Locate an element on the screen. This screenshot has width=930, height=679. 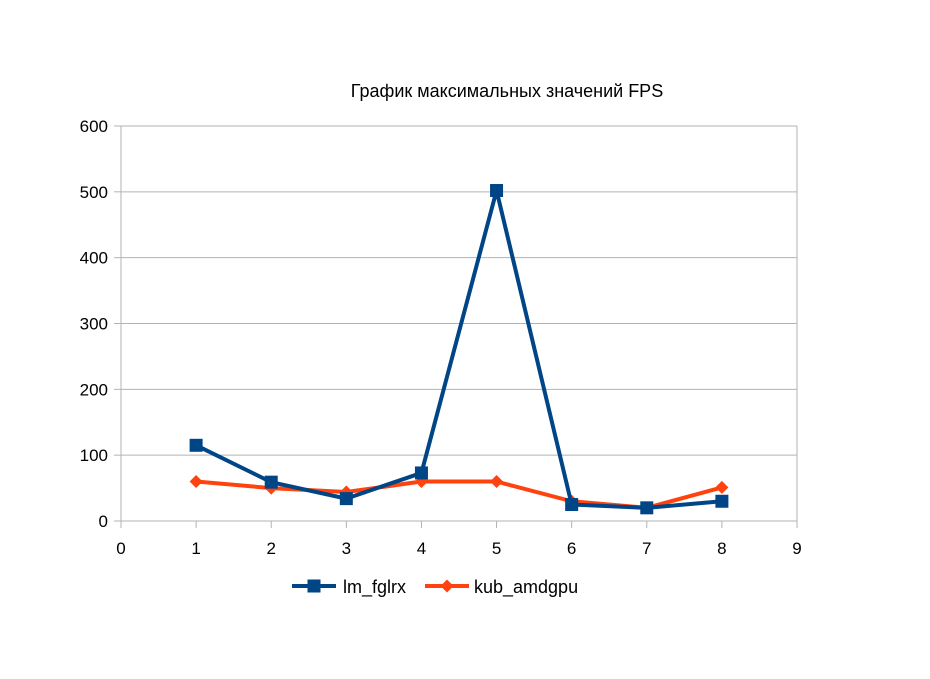
x-tick-label: 7 is located at coordinates (646, 548).